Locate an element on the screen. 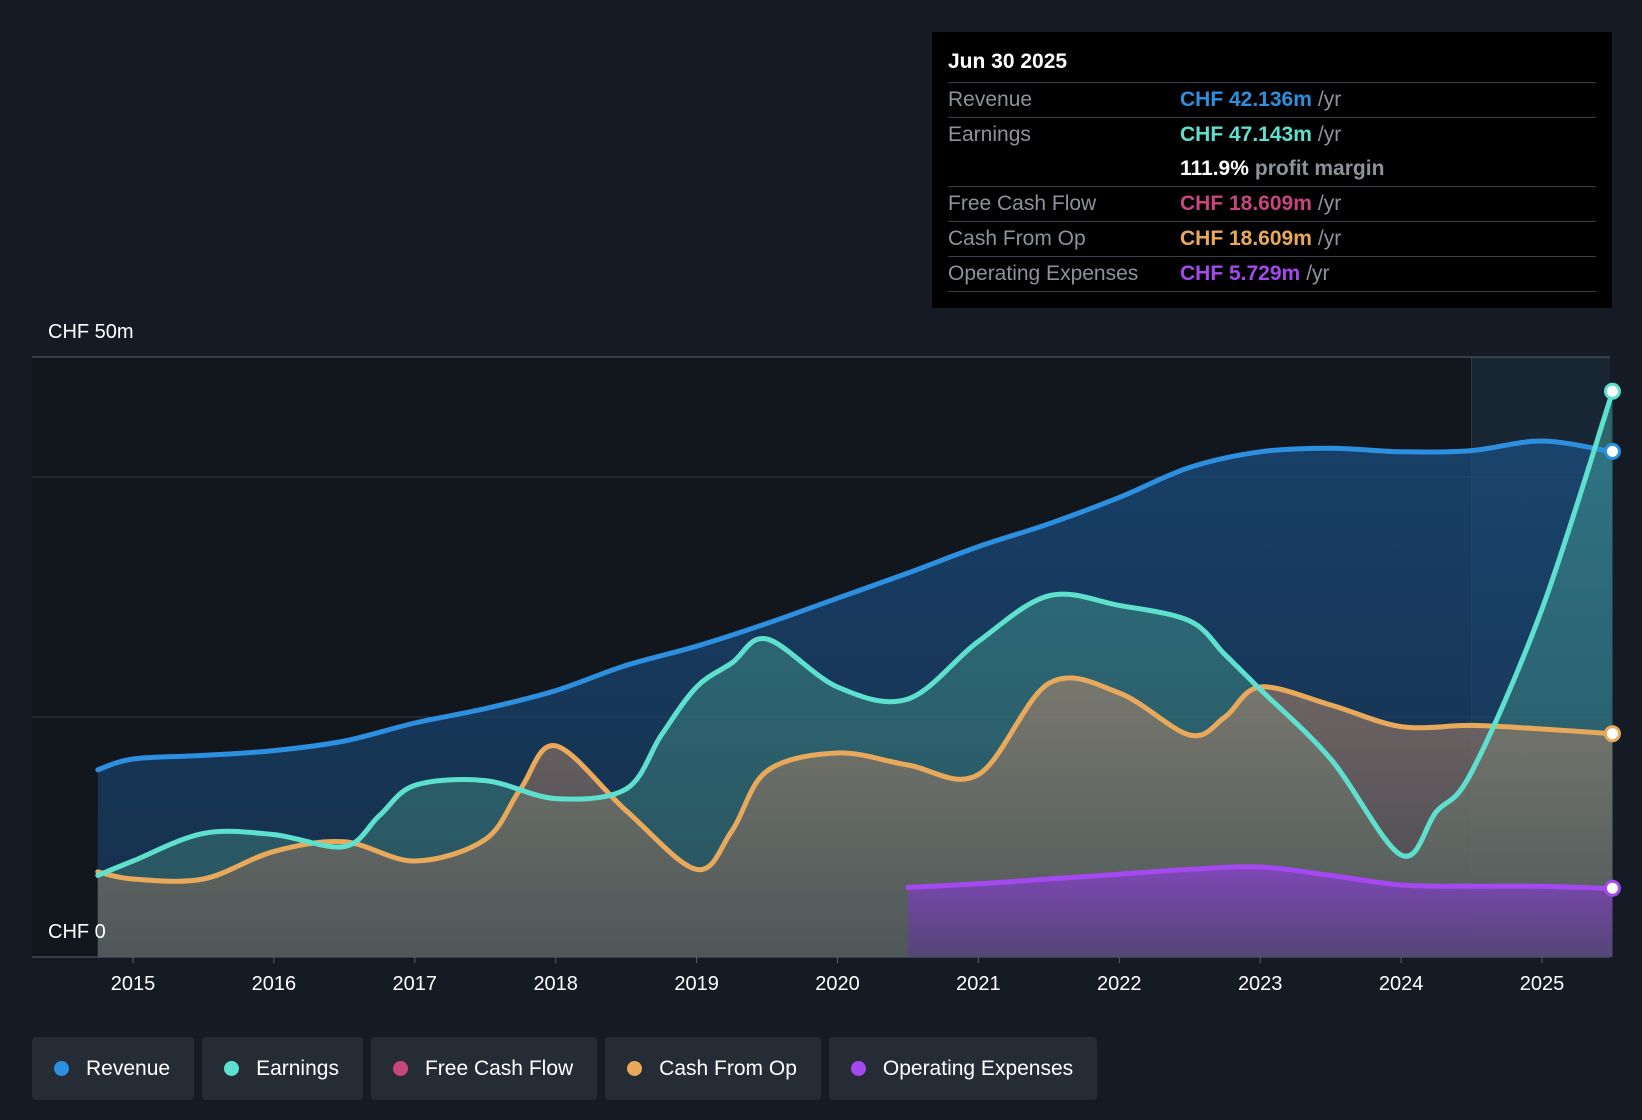  legend-label: Free Cash Flow is located at coordinates (499, 1068).